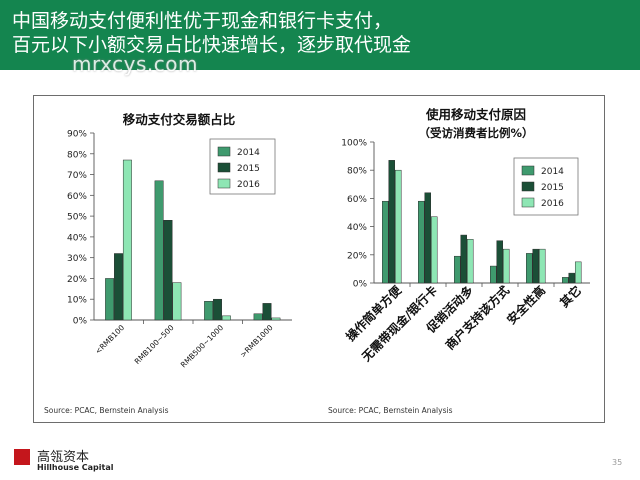 The image size is (640, 480). I want to click on chart2-legend-swatch-2015, so click(528, 186).